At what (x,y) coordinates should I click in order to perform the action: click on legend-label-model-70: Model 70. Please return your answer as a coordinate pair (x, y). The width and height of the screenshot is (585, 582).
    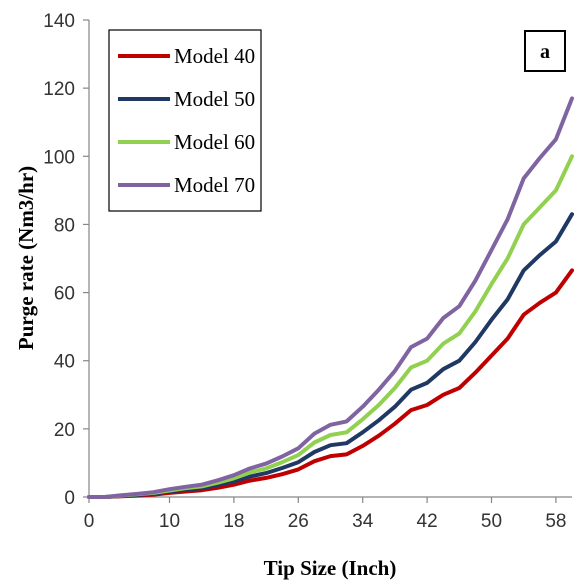
    Looking at the image, I should click on (214, 185).